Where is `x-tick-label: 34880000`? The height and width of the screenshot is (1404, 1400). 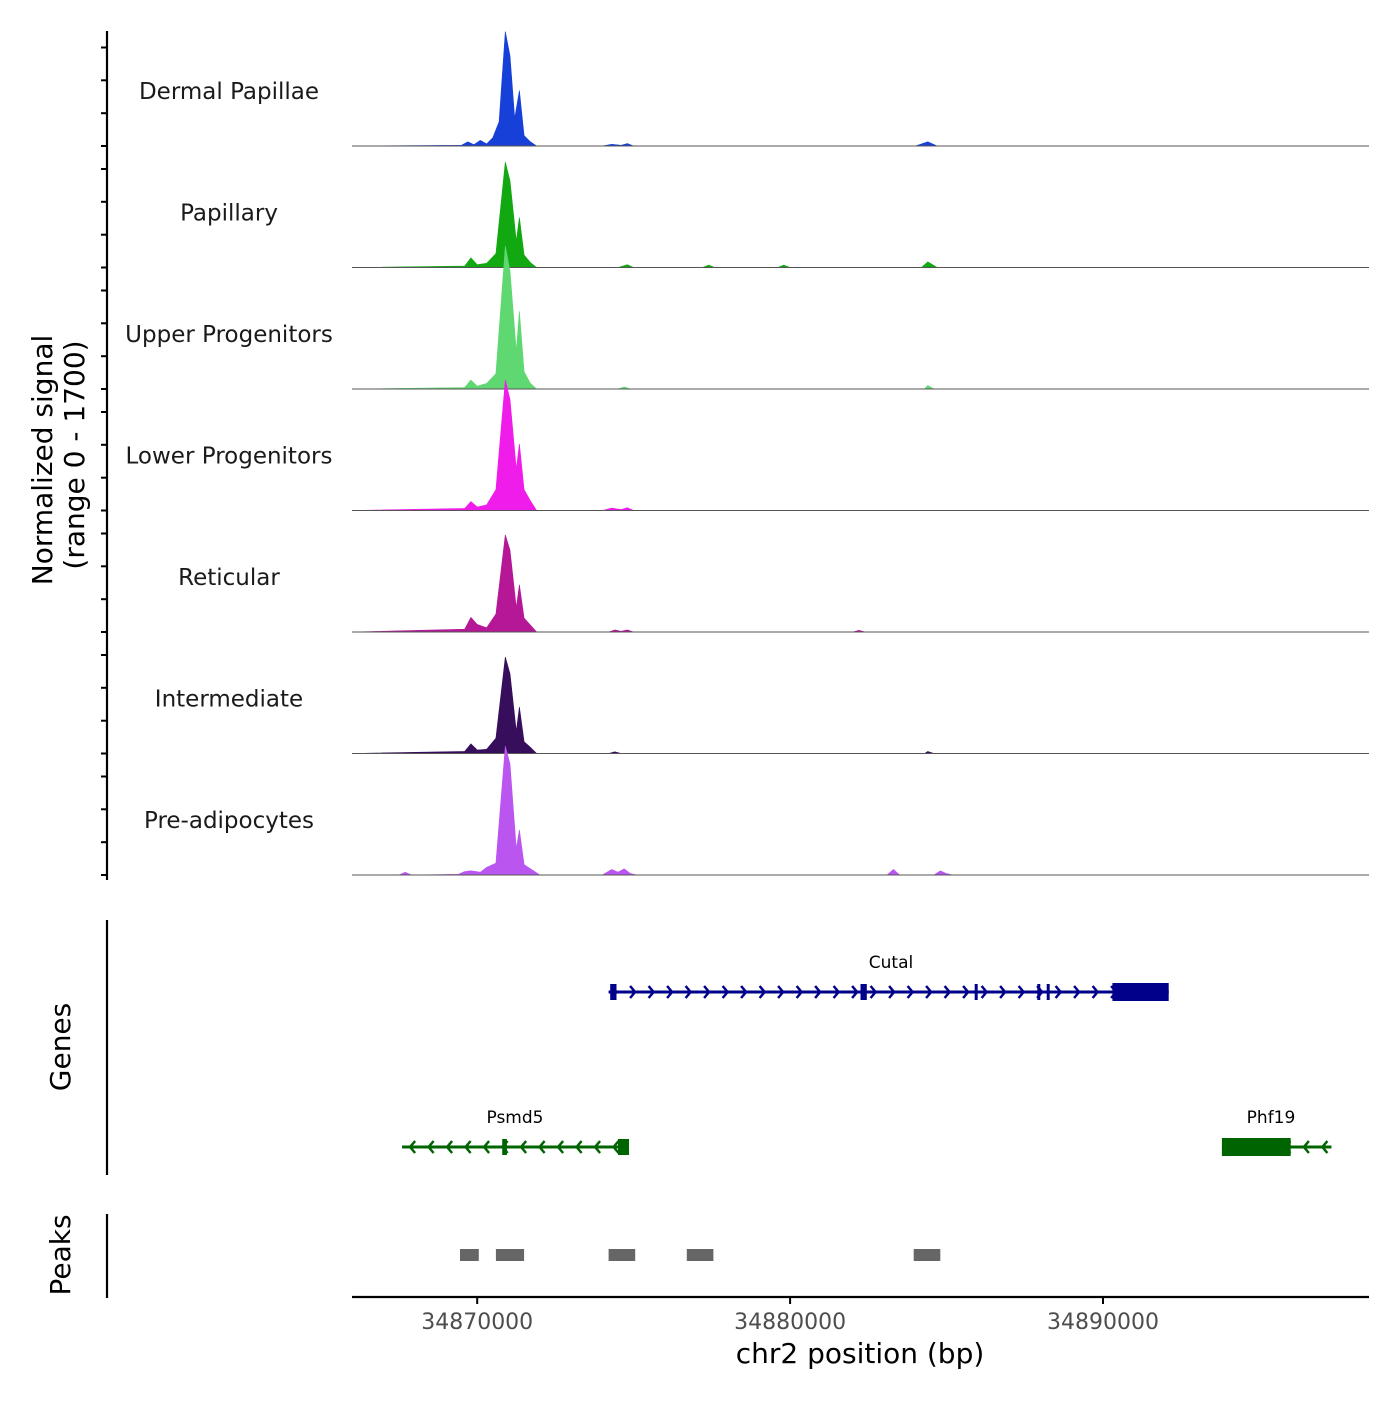
x-tick-label: 34880000 is located at coordinates (790, 1322).